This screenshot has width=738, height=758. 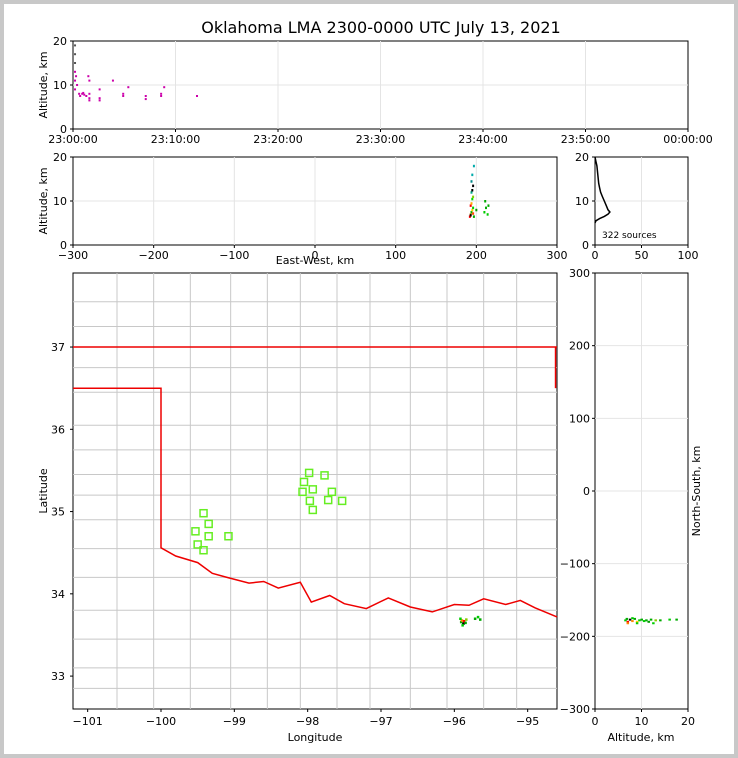 What do you see at coordinates (60, 201) in the screenshot?
I see `ew-height-y-tick-label: 10` at bounding box center [60, 201].